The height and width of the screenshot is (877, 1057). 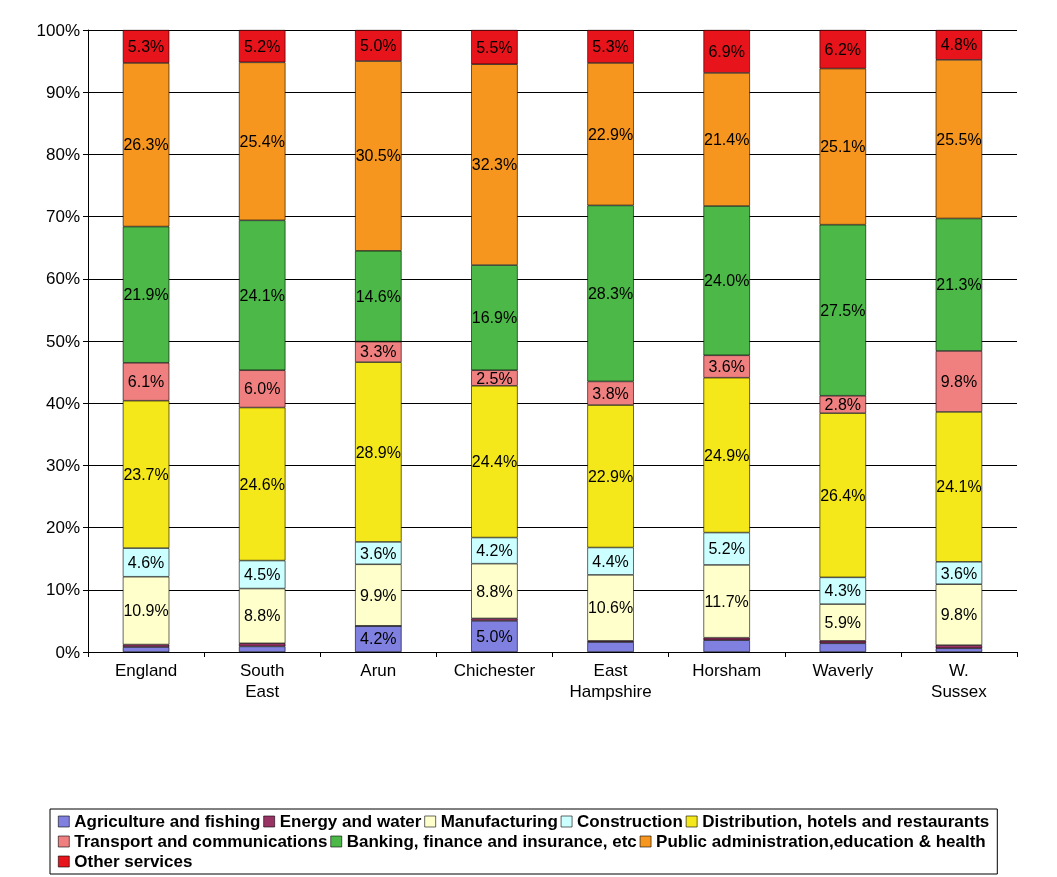 What do you see at coordinates (378, 595) in the screenshot?
I see `data-label: 9.9%` at bounding box center [378, 595].